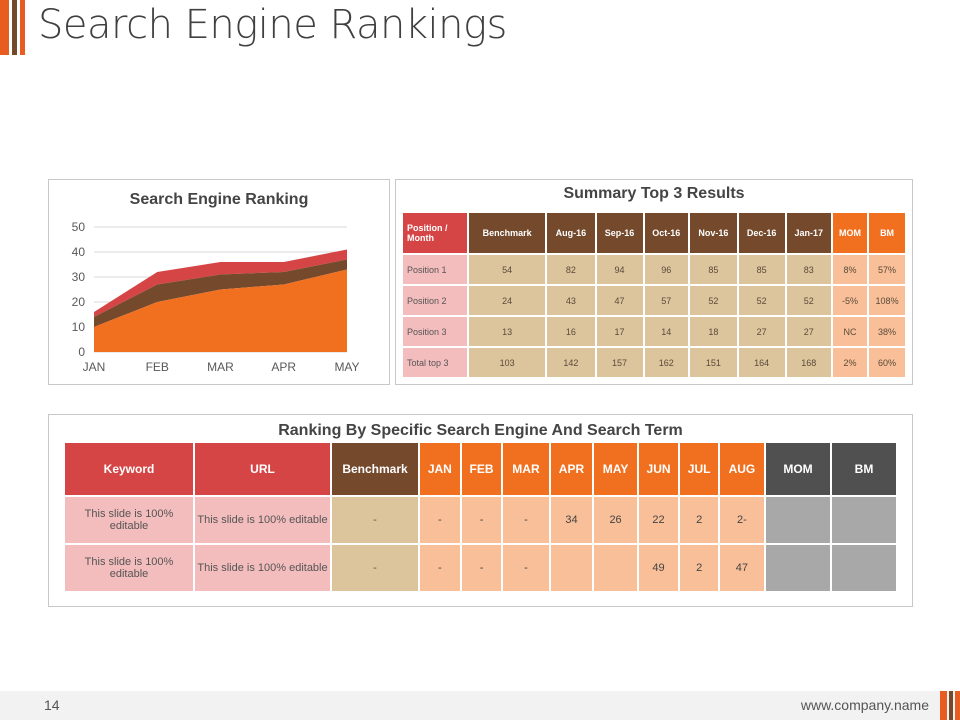 The image size is (960, 720). I want to click on summary-cell: 60%, so click(887, 362).